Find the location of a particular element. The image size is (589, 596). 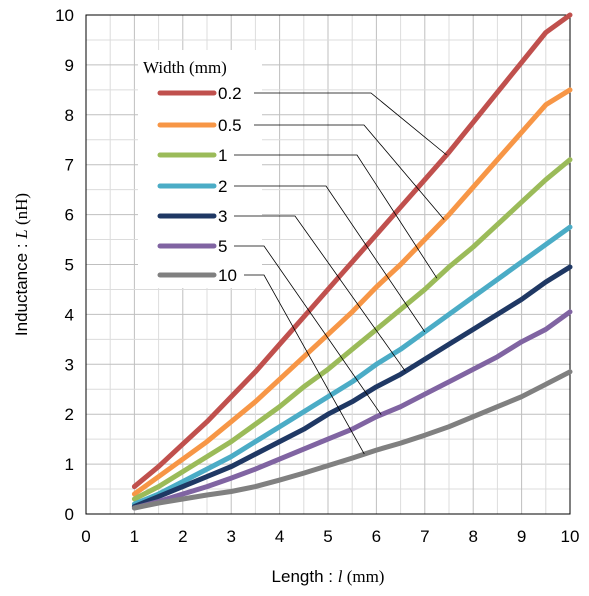

legend-items: 0.2 0.5 1 2 3 5 10 is located at coordinates (199, 184).